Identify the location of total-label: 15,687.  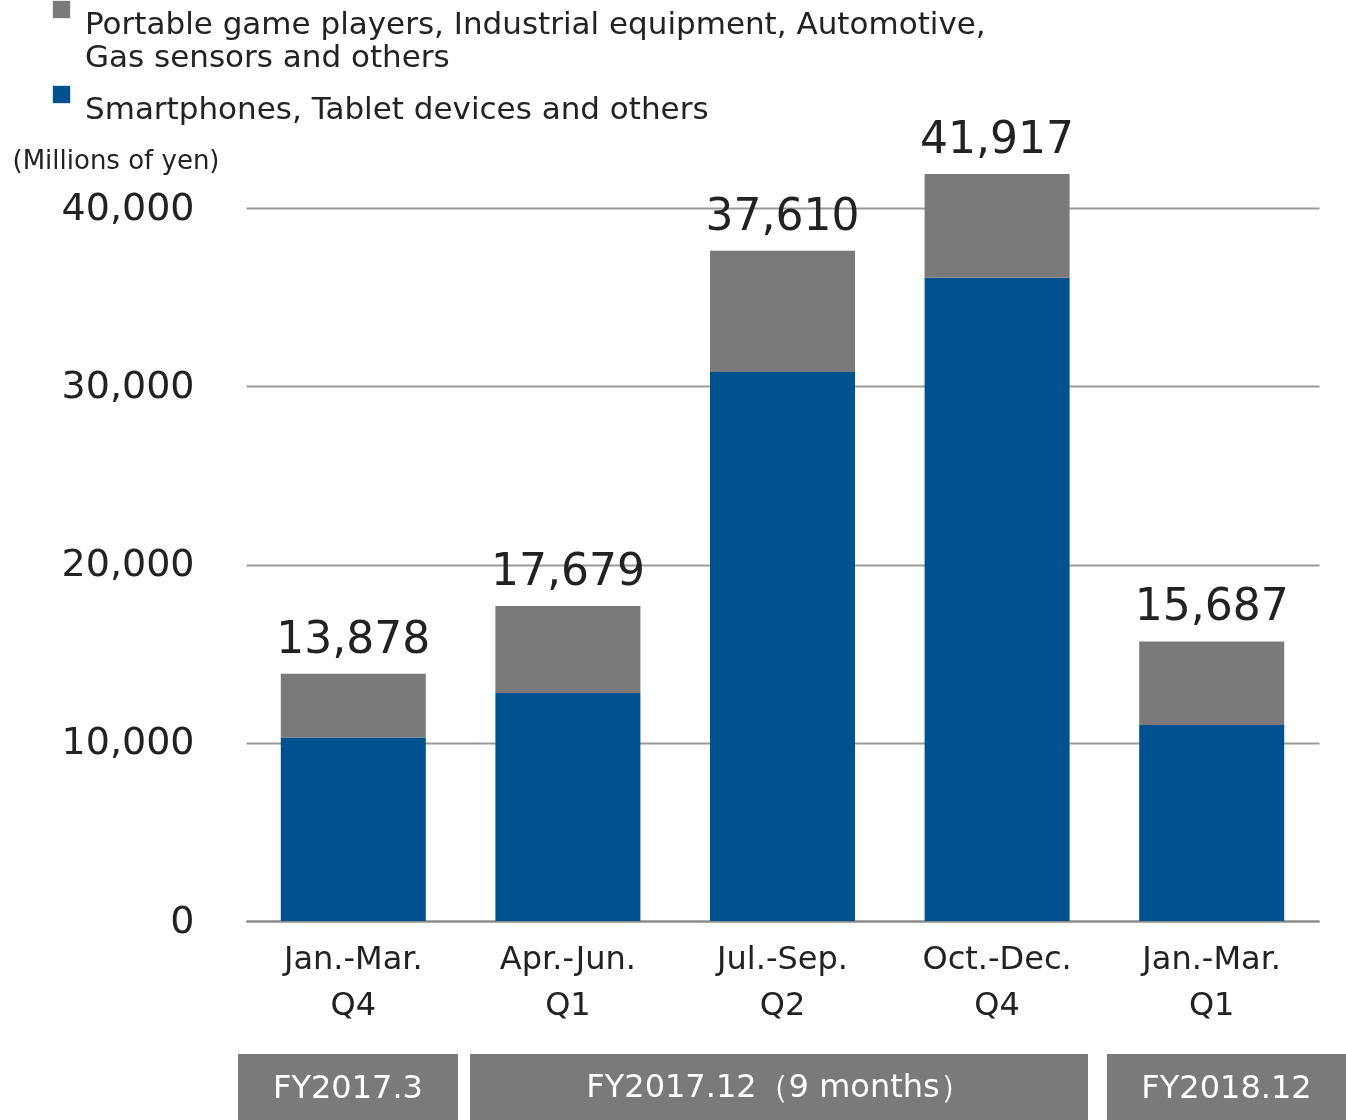
(1211, 605).